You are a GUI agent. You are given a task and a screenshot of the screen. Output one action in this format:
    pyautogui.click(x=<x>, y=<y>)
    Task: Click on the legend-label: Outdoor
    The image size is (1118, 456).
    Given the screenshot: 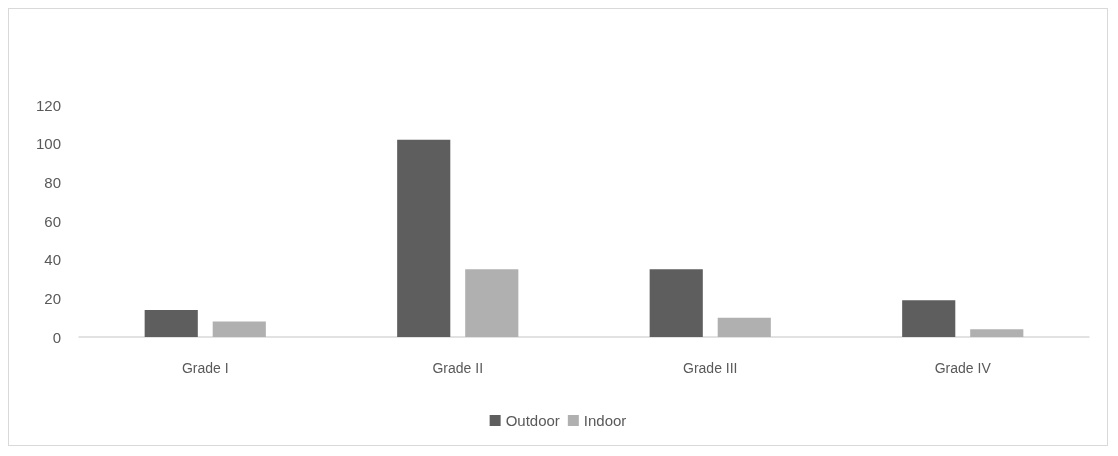 What is the action you would take?
    pyautogui.click(x=532, y=420)
    